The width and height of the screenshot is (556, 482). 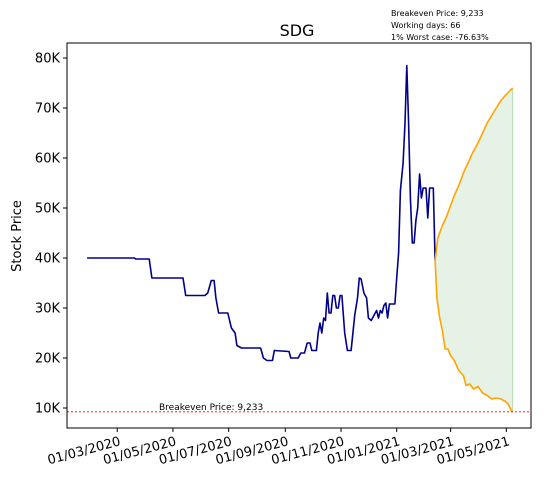 I want to click on y-tick-label: 50K, so click(x=48, y=209).